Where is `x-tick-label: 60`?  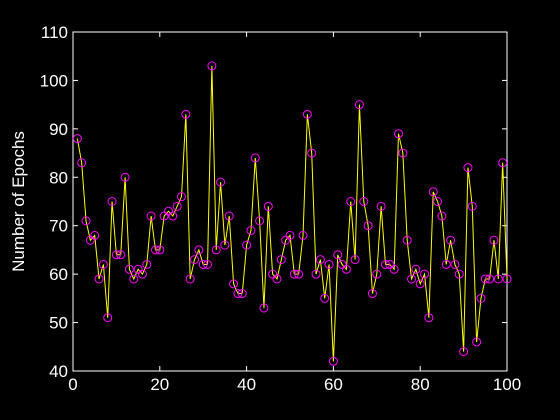 x-tick-label: 60 is located at coordinates (333, 384).